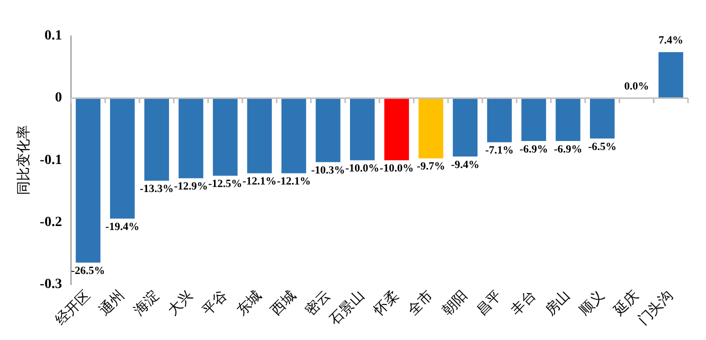 Image resolution: width=706 pixels, height=340 pixels. I want to click on data-label: -10.3%, so click(328, 170).